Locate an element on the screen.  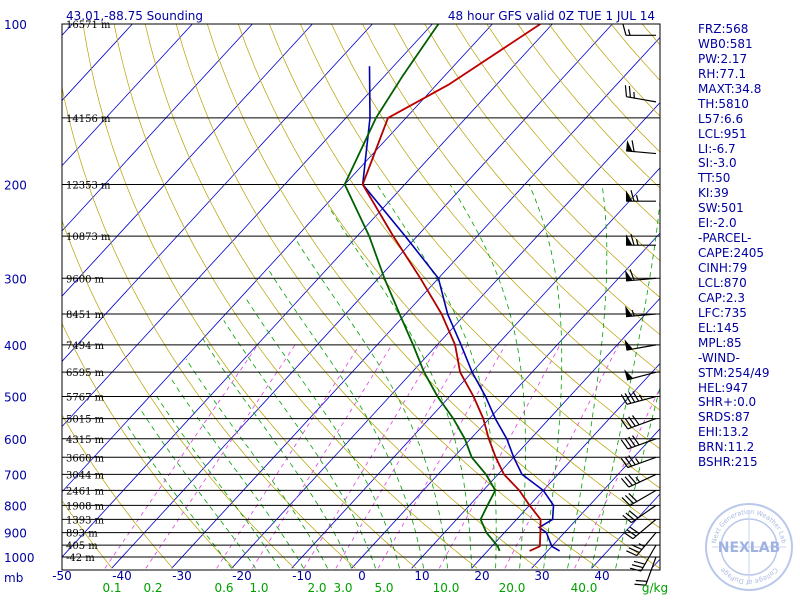
height-level-label: 1393 m is located at coordinates (85, 520).